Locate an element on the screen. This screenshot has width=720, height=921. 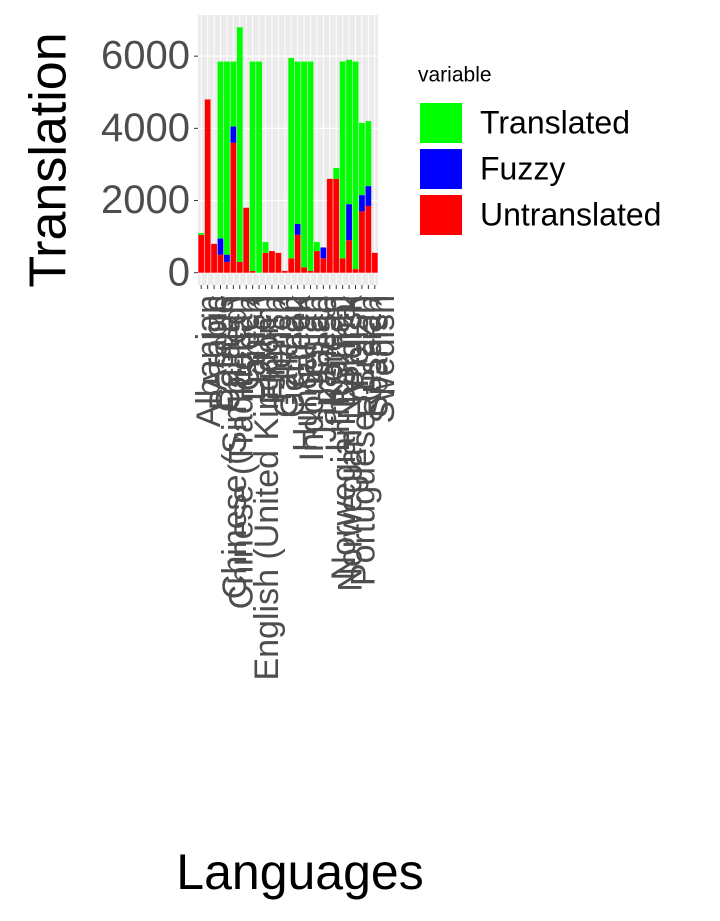
x-tick-label: Norwegian Bokmål is located at coordinates (344, 437).